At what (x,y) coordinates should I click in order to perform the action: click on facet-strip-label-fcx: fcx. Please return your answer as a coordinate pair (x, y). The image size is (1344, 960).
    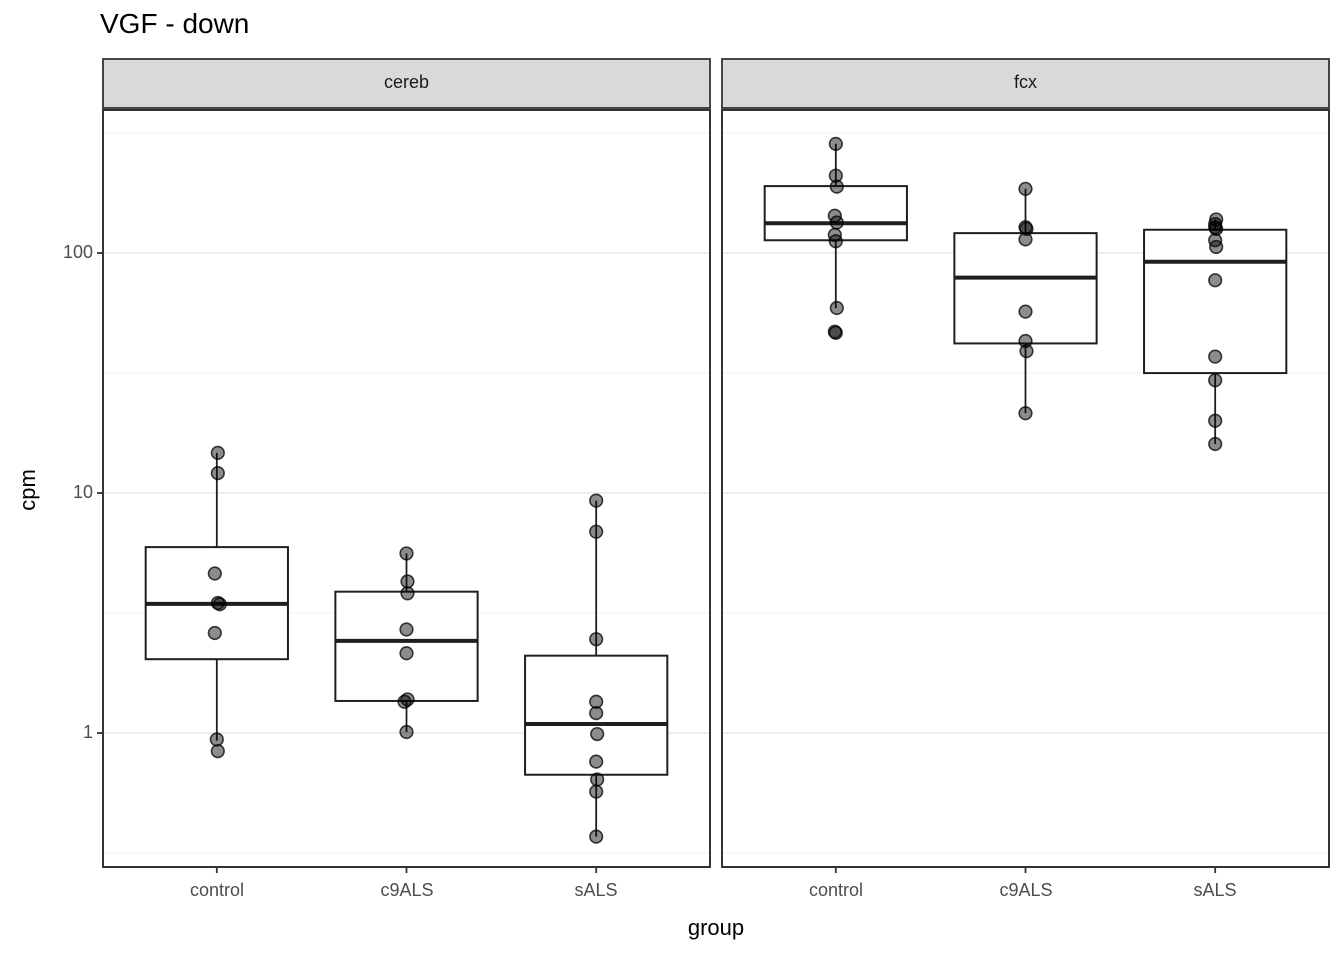
    Looking at the image, I should click on (1025, 82).